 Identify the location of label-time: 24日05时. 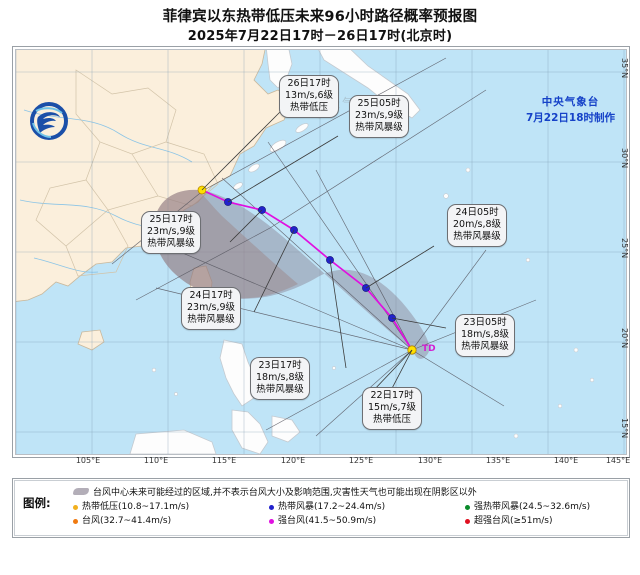
(477, 212).